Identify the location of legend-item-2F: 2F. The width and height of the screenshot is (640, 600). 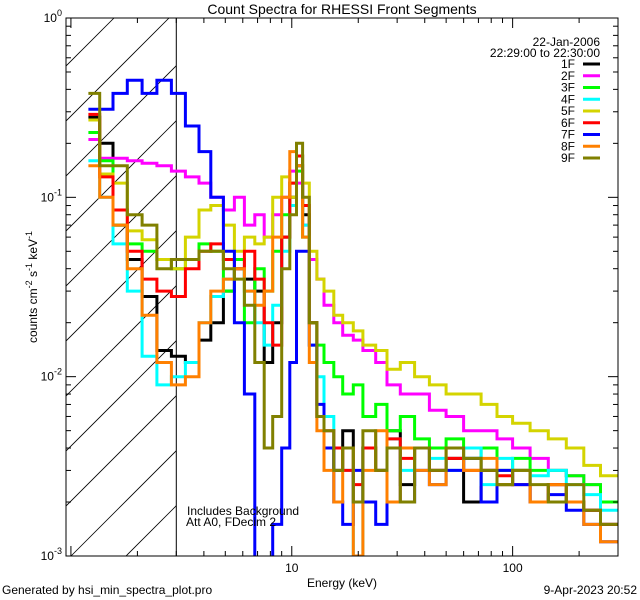
(580, 76).